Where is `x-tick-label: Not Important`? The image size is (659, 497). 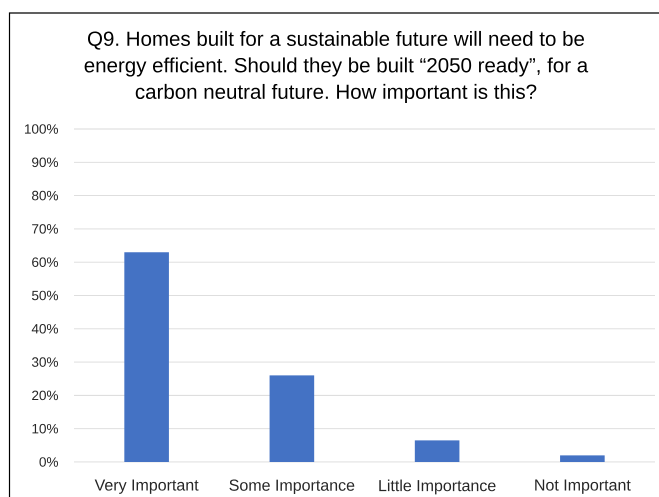 x-tick-label: Not Important is located at coordinates (583, 487).